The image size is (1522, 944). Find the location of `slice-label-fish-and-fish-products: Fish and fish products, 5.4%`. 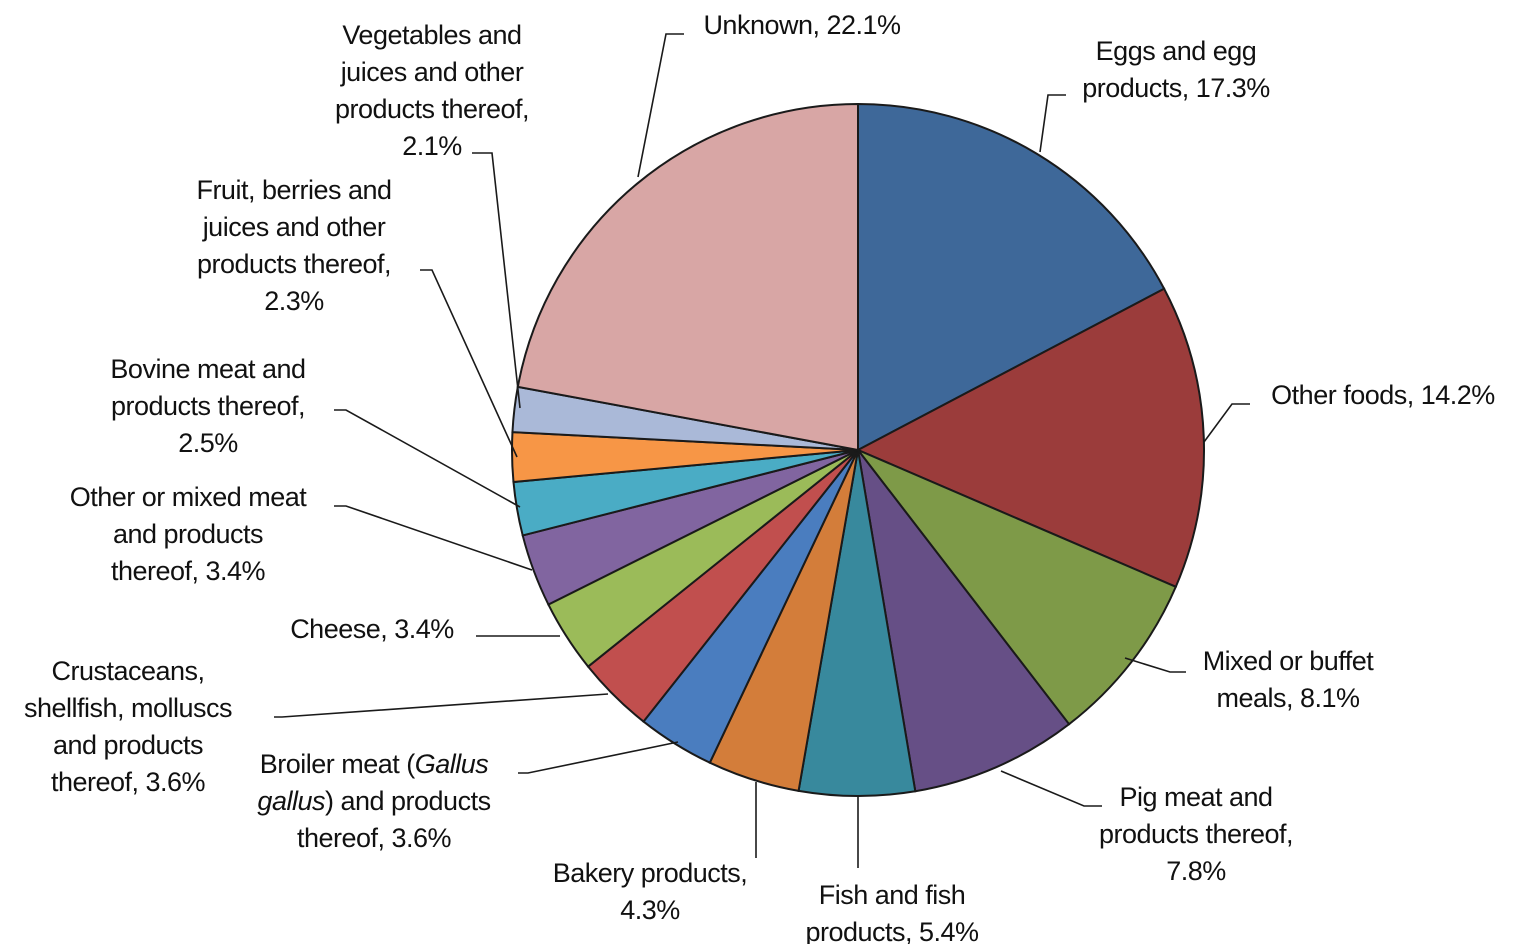

slice-label-fish-and-fish-products: Fish and fish products, 5.4% is located at coordinates (892, 912).